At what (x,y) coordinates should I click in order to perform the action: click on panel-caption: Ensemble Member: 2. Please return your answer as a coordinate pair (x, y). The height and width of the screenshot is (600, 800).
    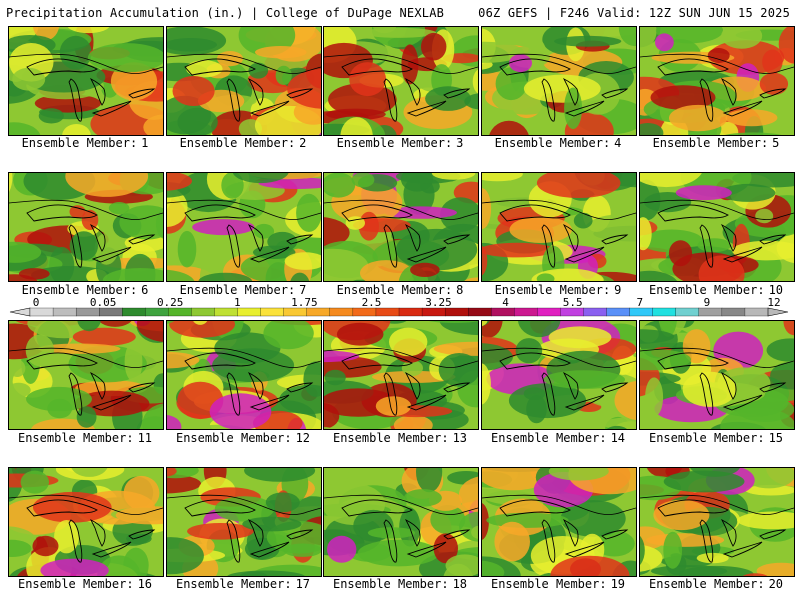
    Looking at the image, I should click on (243, 143).